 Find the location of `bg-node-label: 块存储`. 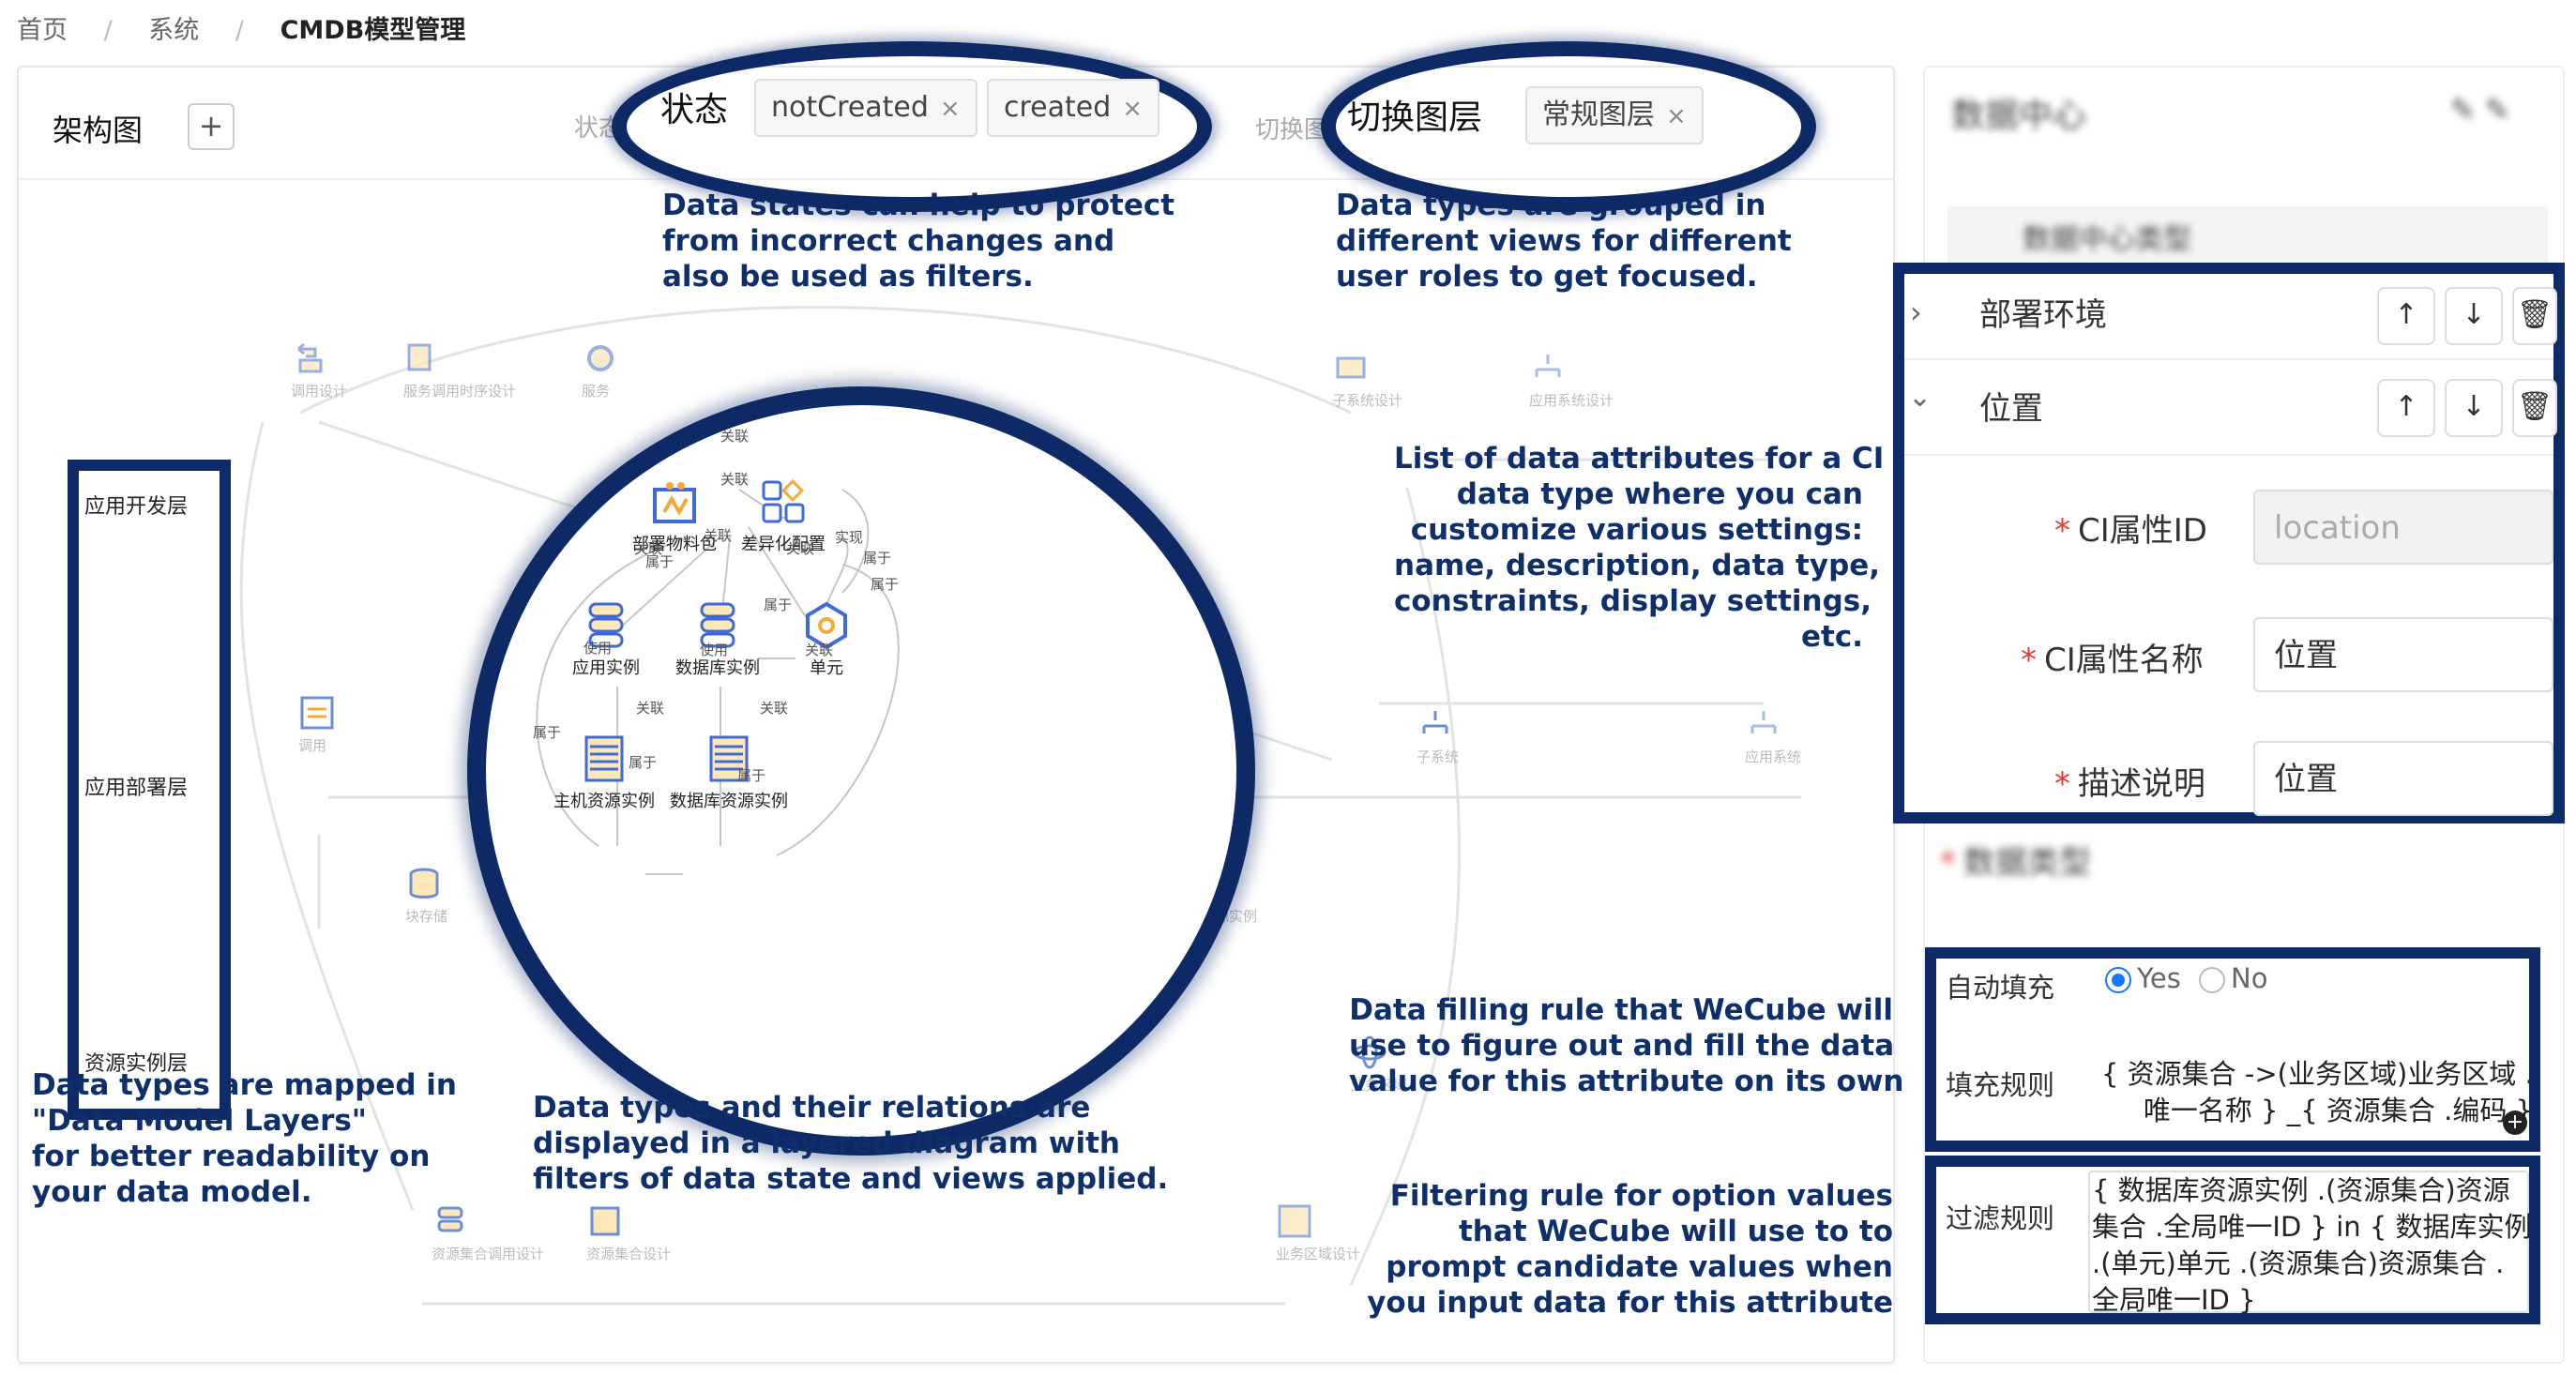

bg-node-label: 块存储 is located at coordinates (426, 916).